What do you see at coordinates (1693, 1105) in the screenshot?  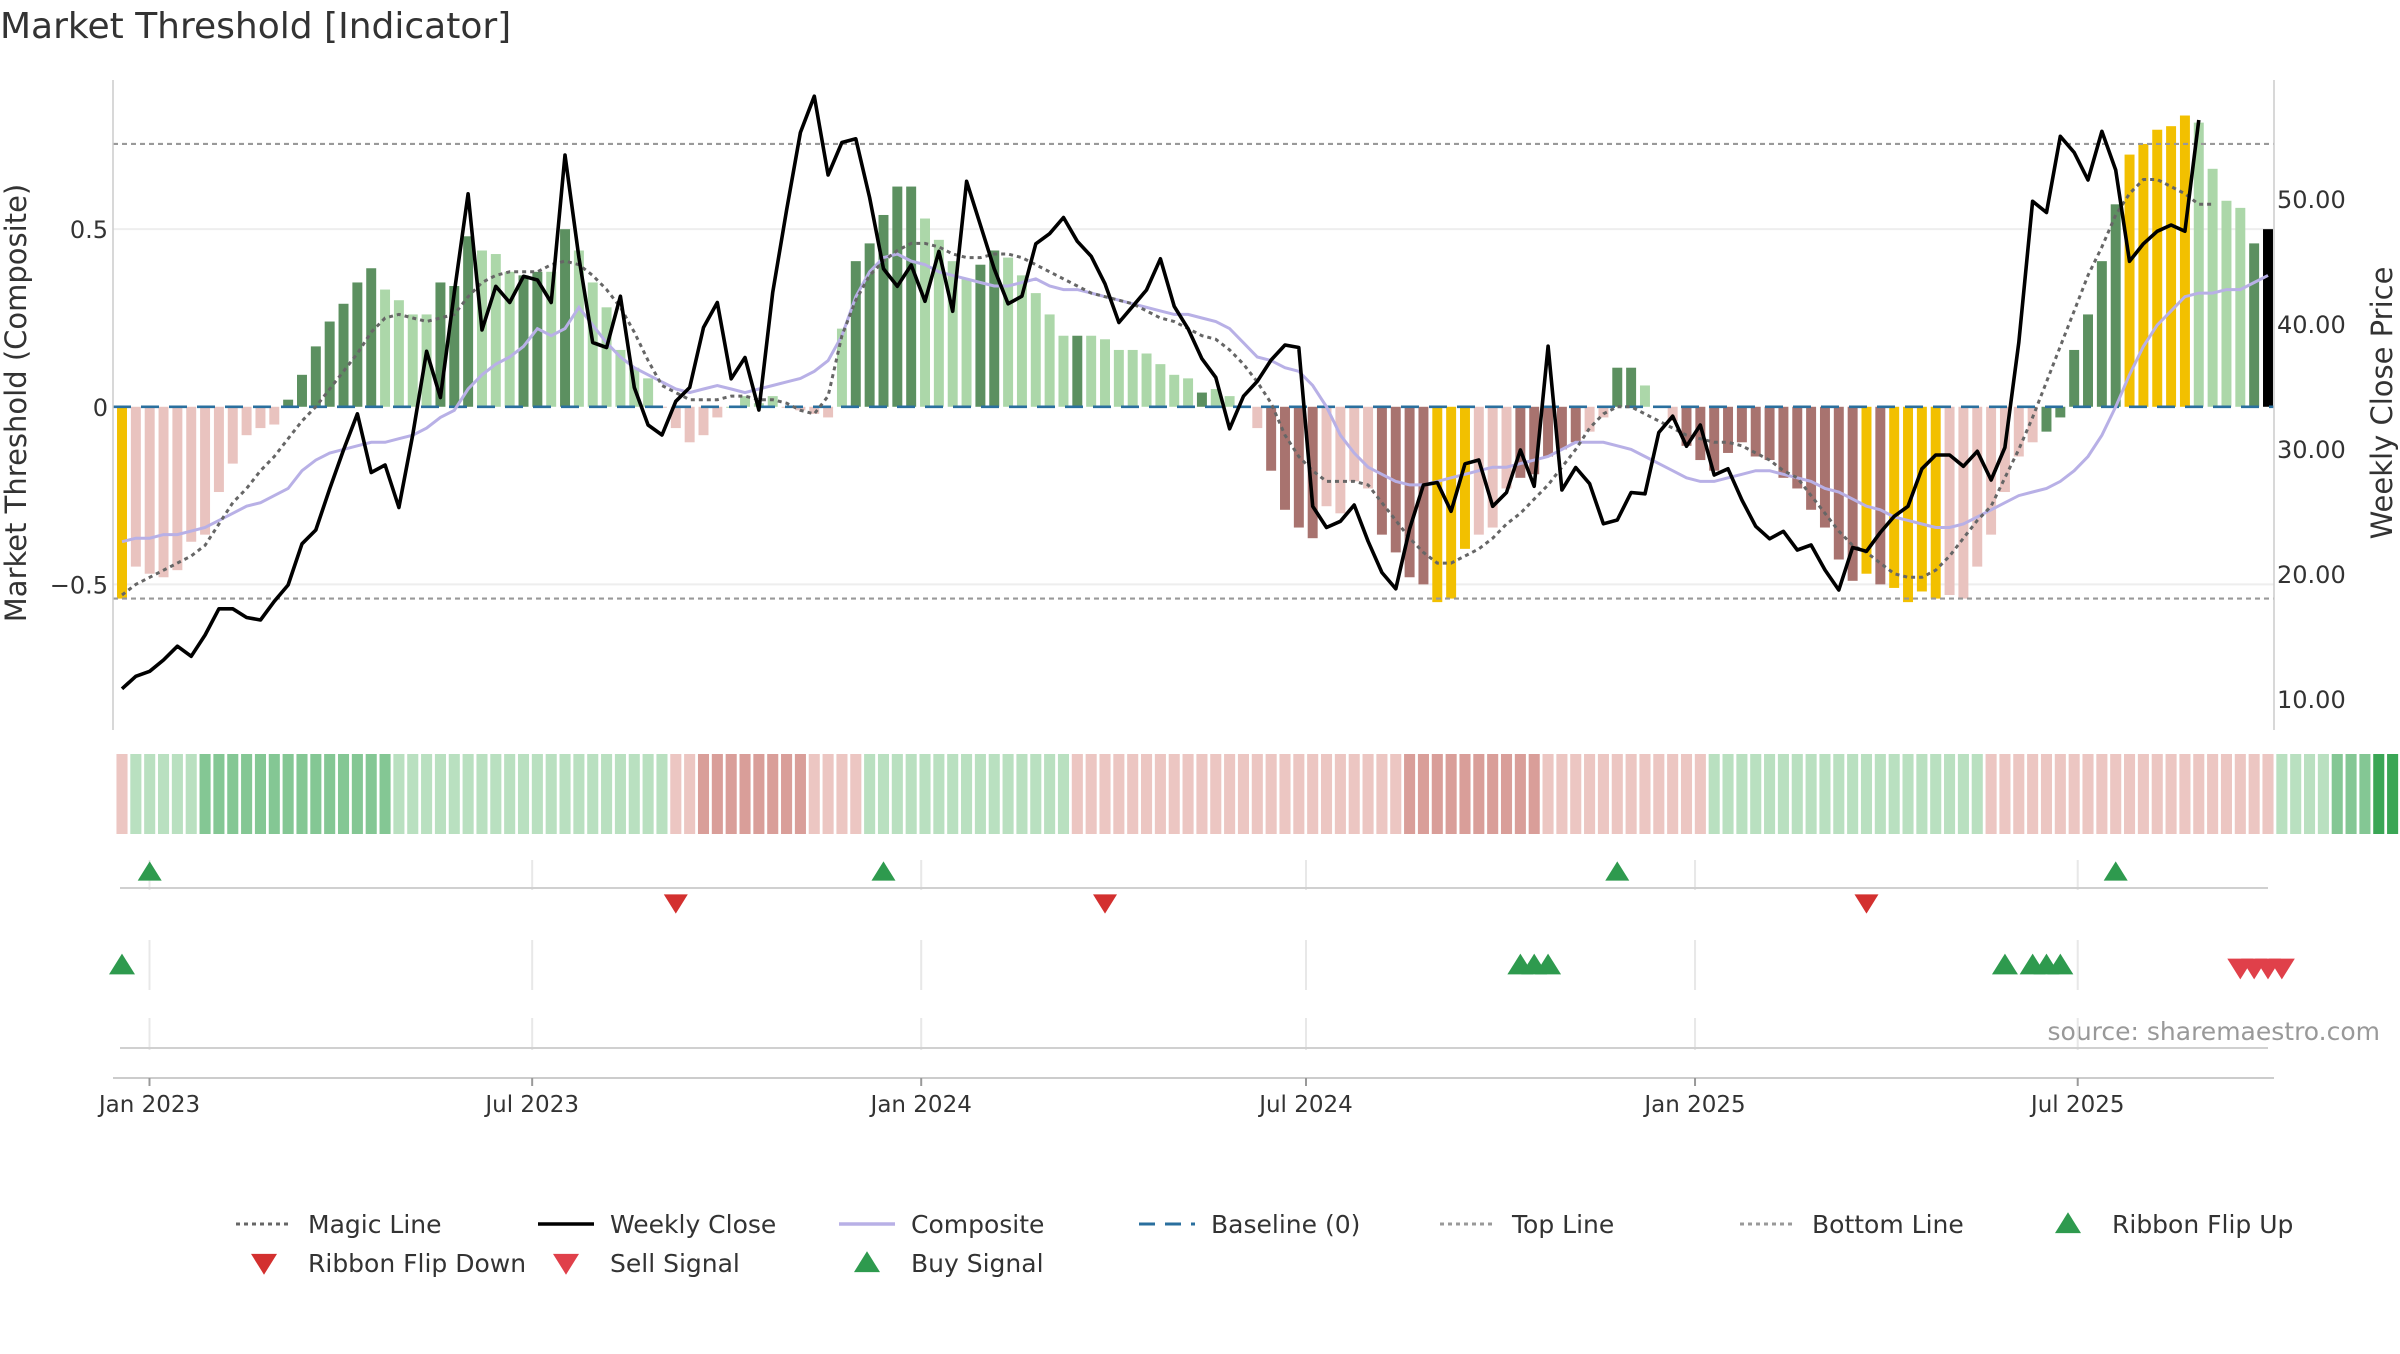 I see `x-tick-label: Jan 2025` at bounding box center [1693, 1105].